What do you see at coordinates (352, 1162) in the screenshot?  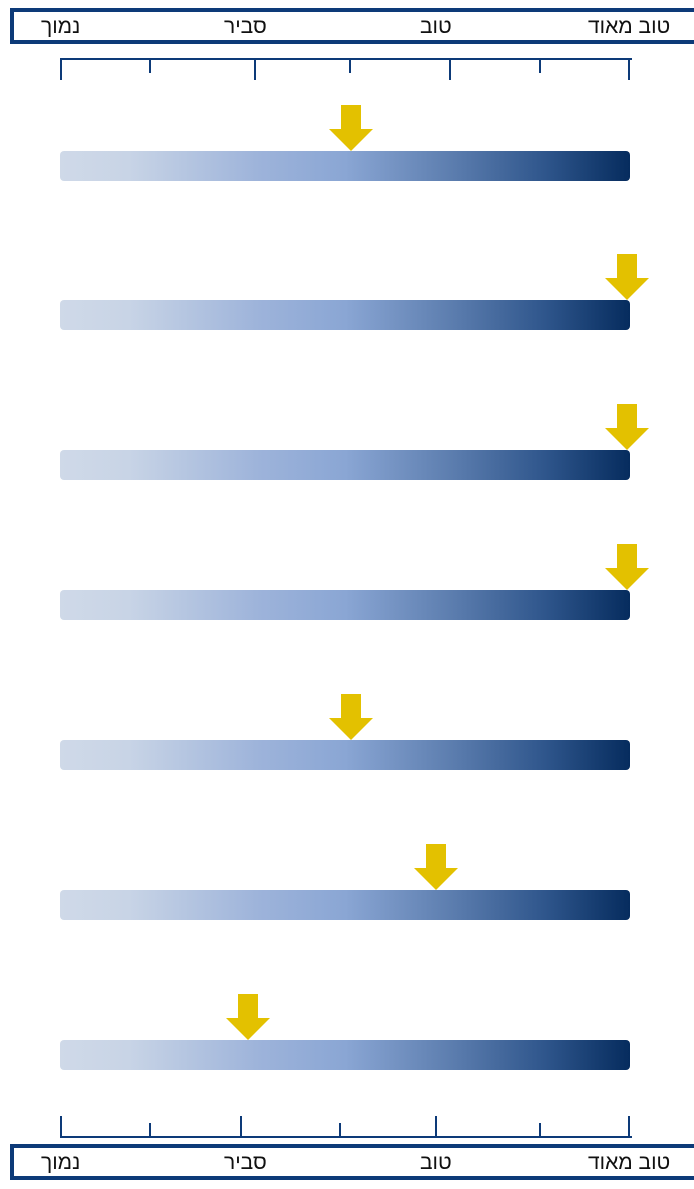 I see `scale-header-bottom: נמוך סביר טוב טוב מאוד` at bounding box center [352, 1162].